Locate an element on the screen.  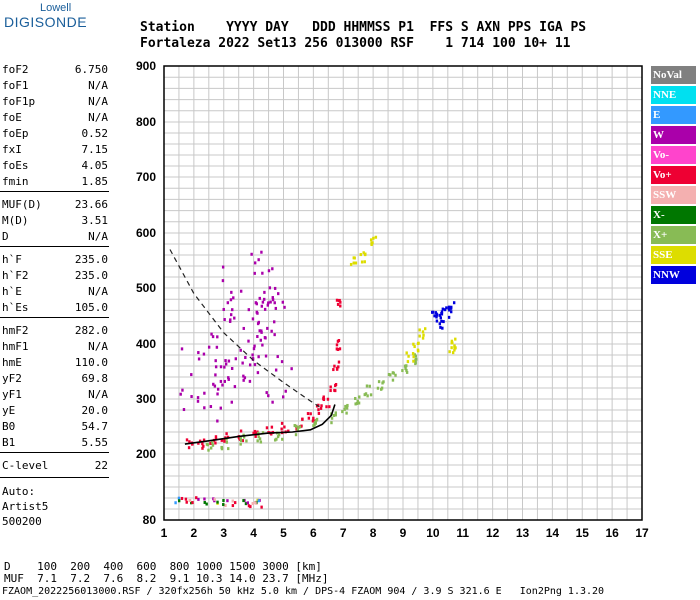
param-row-fof1p: foF1p N/A is located at coordinates (55, 102).